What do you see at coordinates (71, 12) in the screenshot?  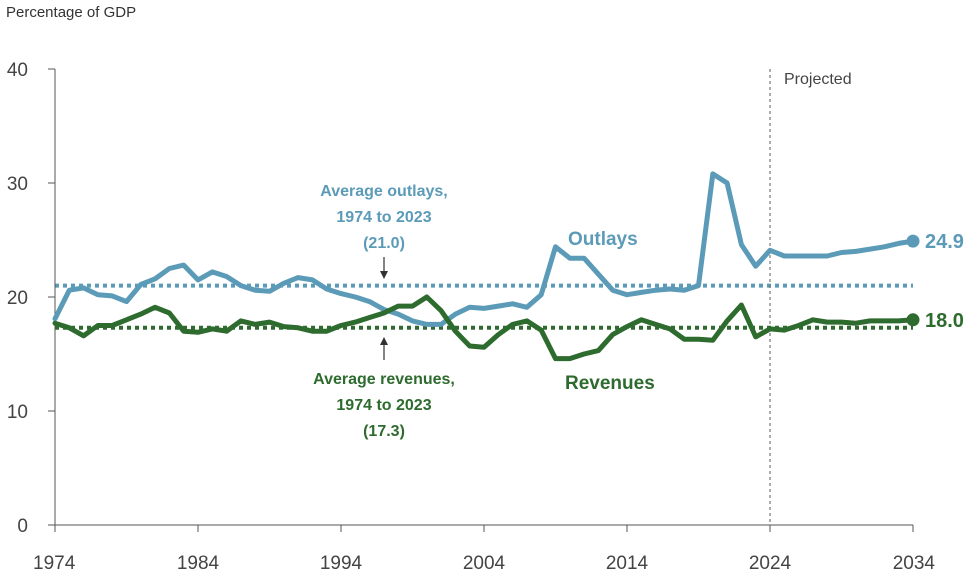 I see `y-axis-unit-label: Percentage of GDP` at bounding box center [71, 12].